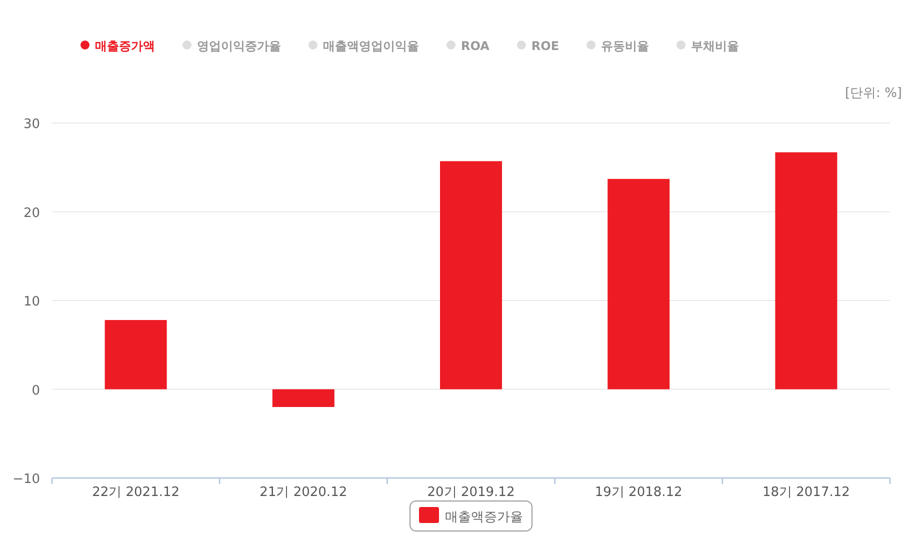 Image resolution: width=917 pixels, height=538 pixels. What do you see at coordinates (304, 492) in the screenshot?
I see `x-tick-label: 21기 2020.12` at bounding box center [304, 492].